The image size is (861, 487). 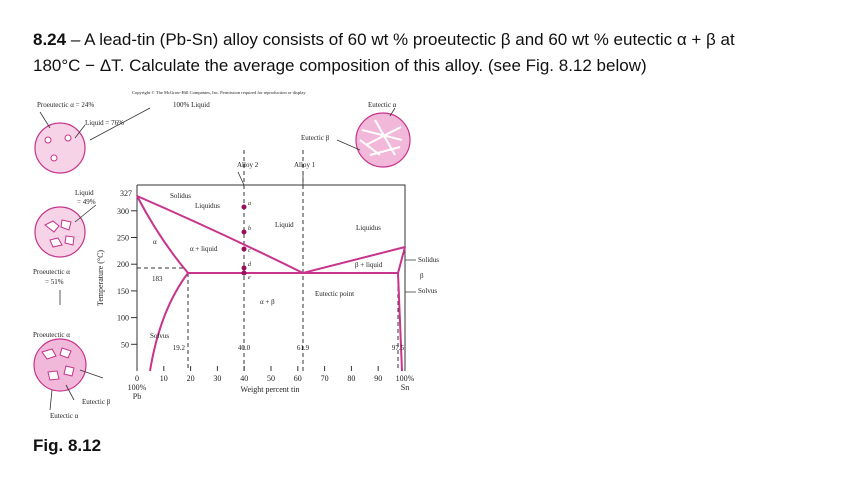 What do you see at coordinates (271, 378) in the screenshot?
I see `x-tick-label: 50` at bounding box center [271, 378].